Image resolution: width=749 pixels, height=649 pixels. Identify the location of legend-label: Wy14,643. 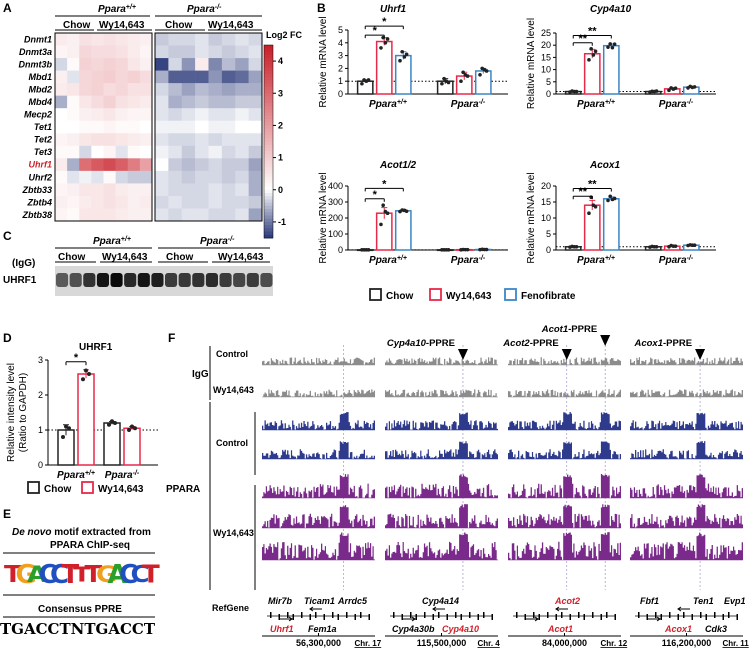
(121, 489).